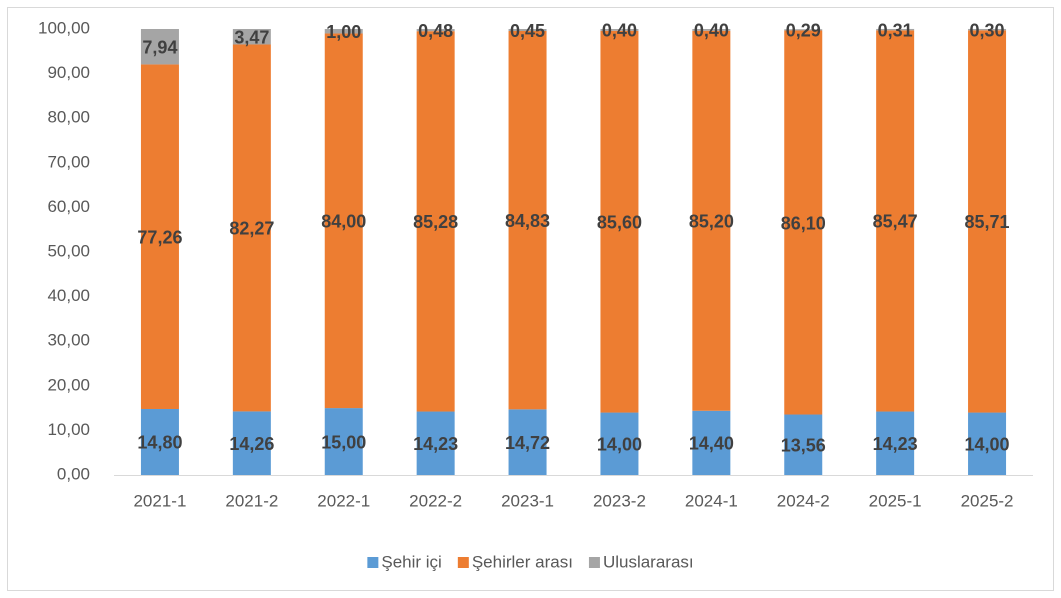  I want to click on data-label: 0,48, so click(435, 31).